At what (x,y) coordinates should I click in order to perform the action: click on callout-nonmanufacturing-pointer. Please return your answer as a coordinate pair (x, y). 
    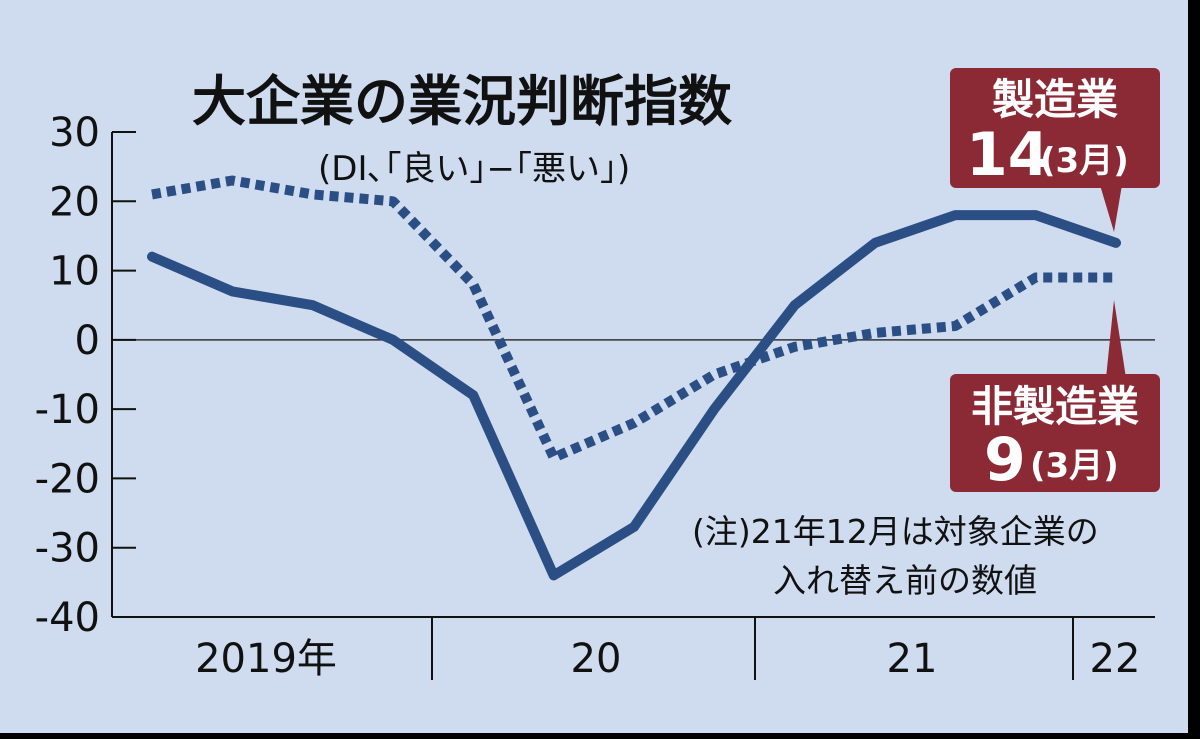
    Looking at the image, I should click on (1116, 339).